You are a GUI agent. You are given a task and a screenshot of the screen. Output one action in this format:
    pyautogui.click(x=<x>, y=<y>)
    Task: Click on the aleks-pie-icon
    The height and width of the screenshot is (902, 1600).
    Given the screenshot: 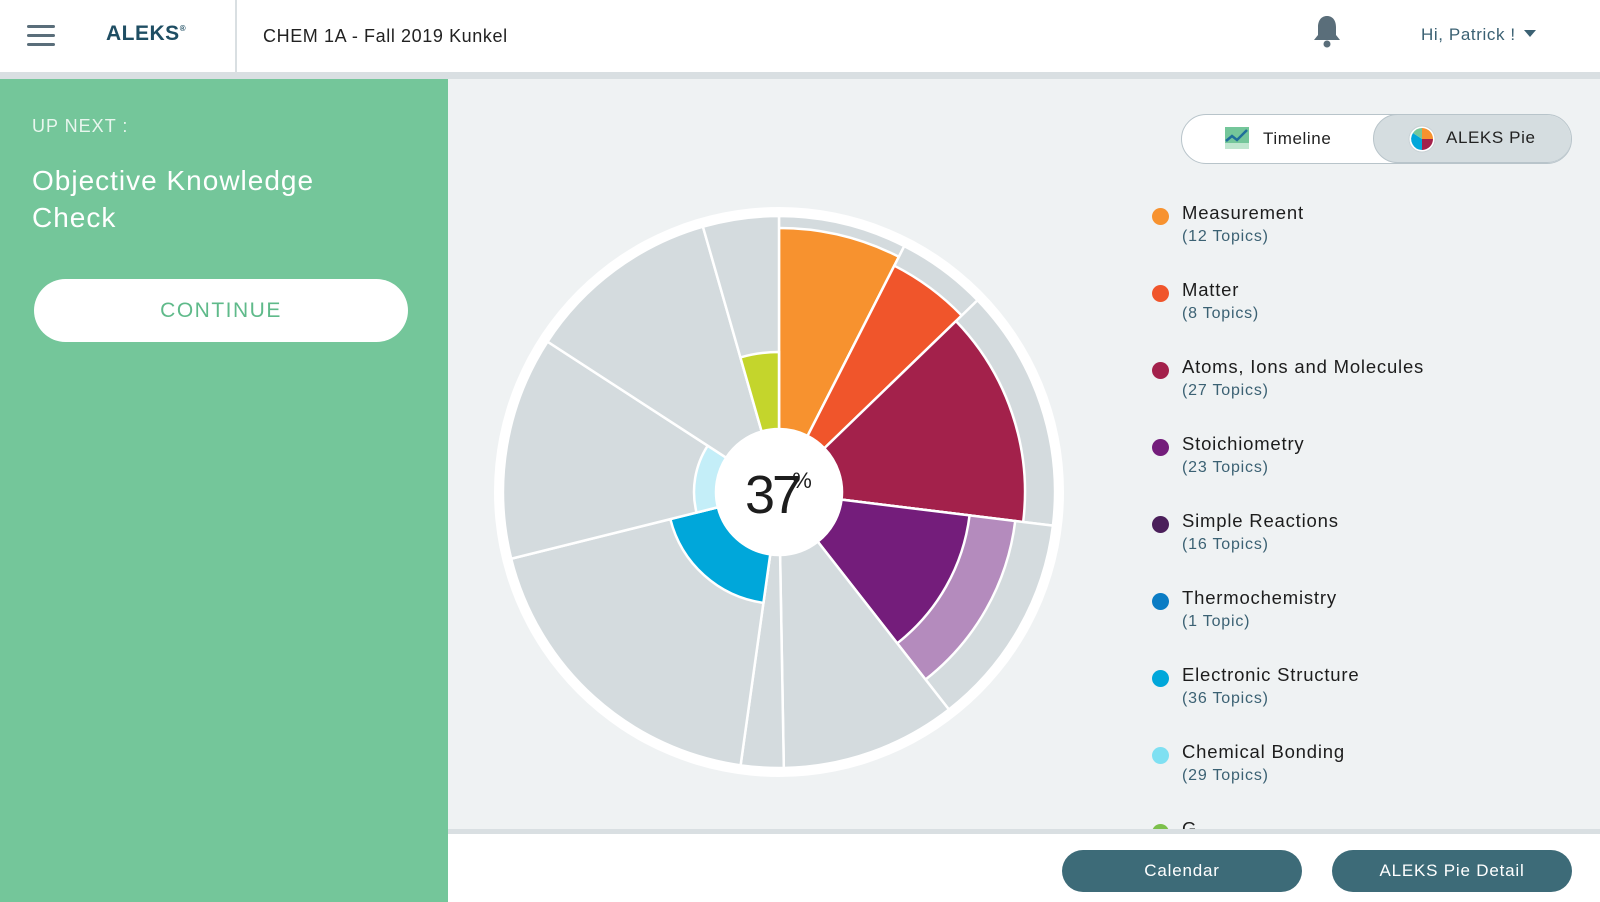 What is the action you would take?
    pyautogui.click(x=1422, y=139)
    